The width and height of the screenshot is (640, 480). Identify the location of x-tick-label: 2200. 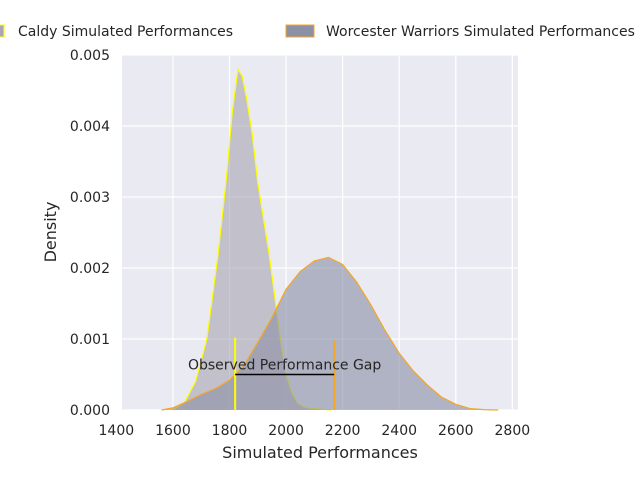
(343, 431).